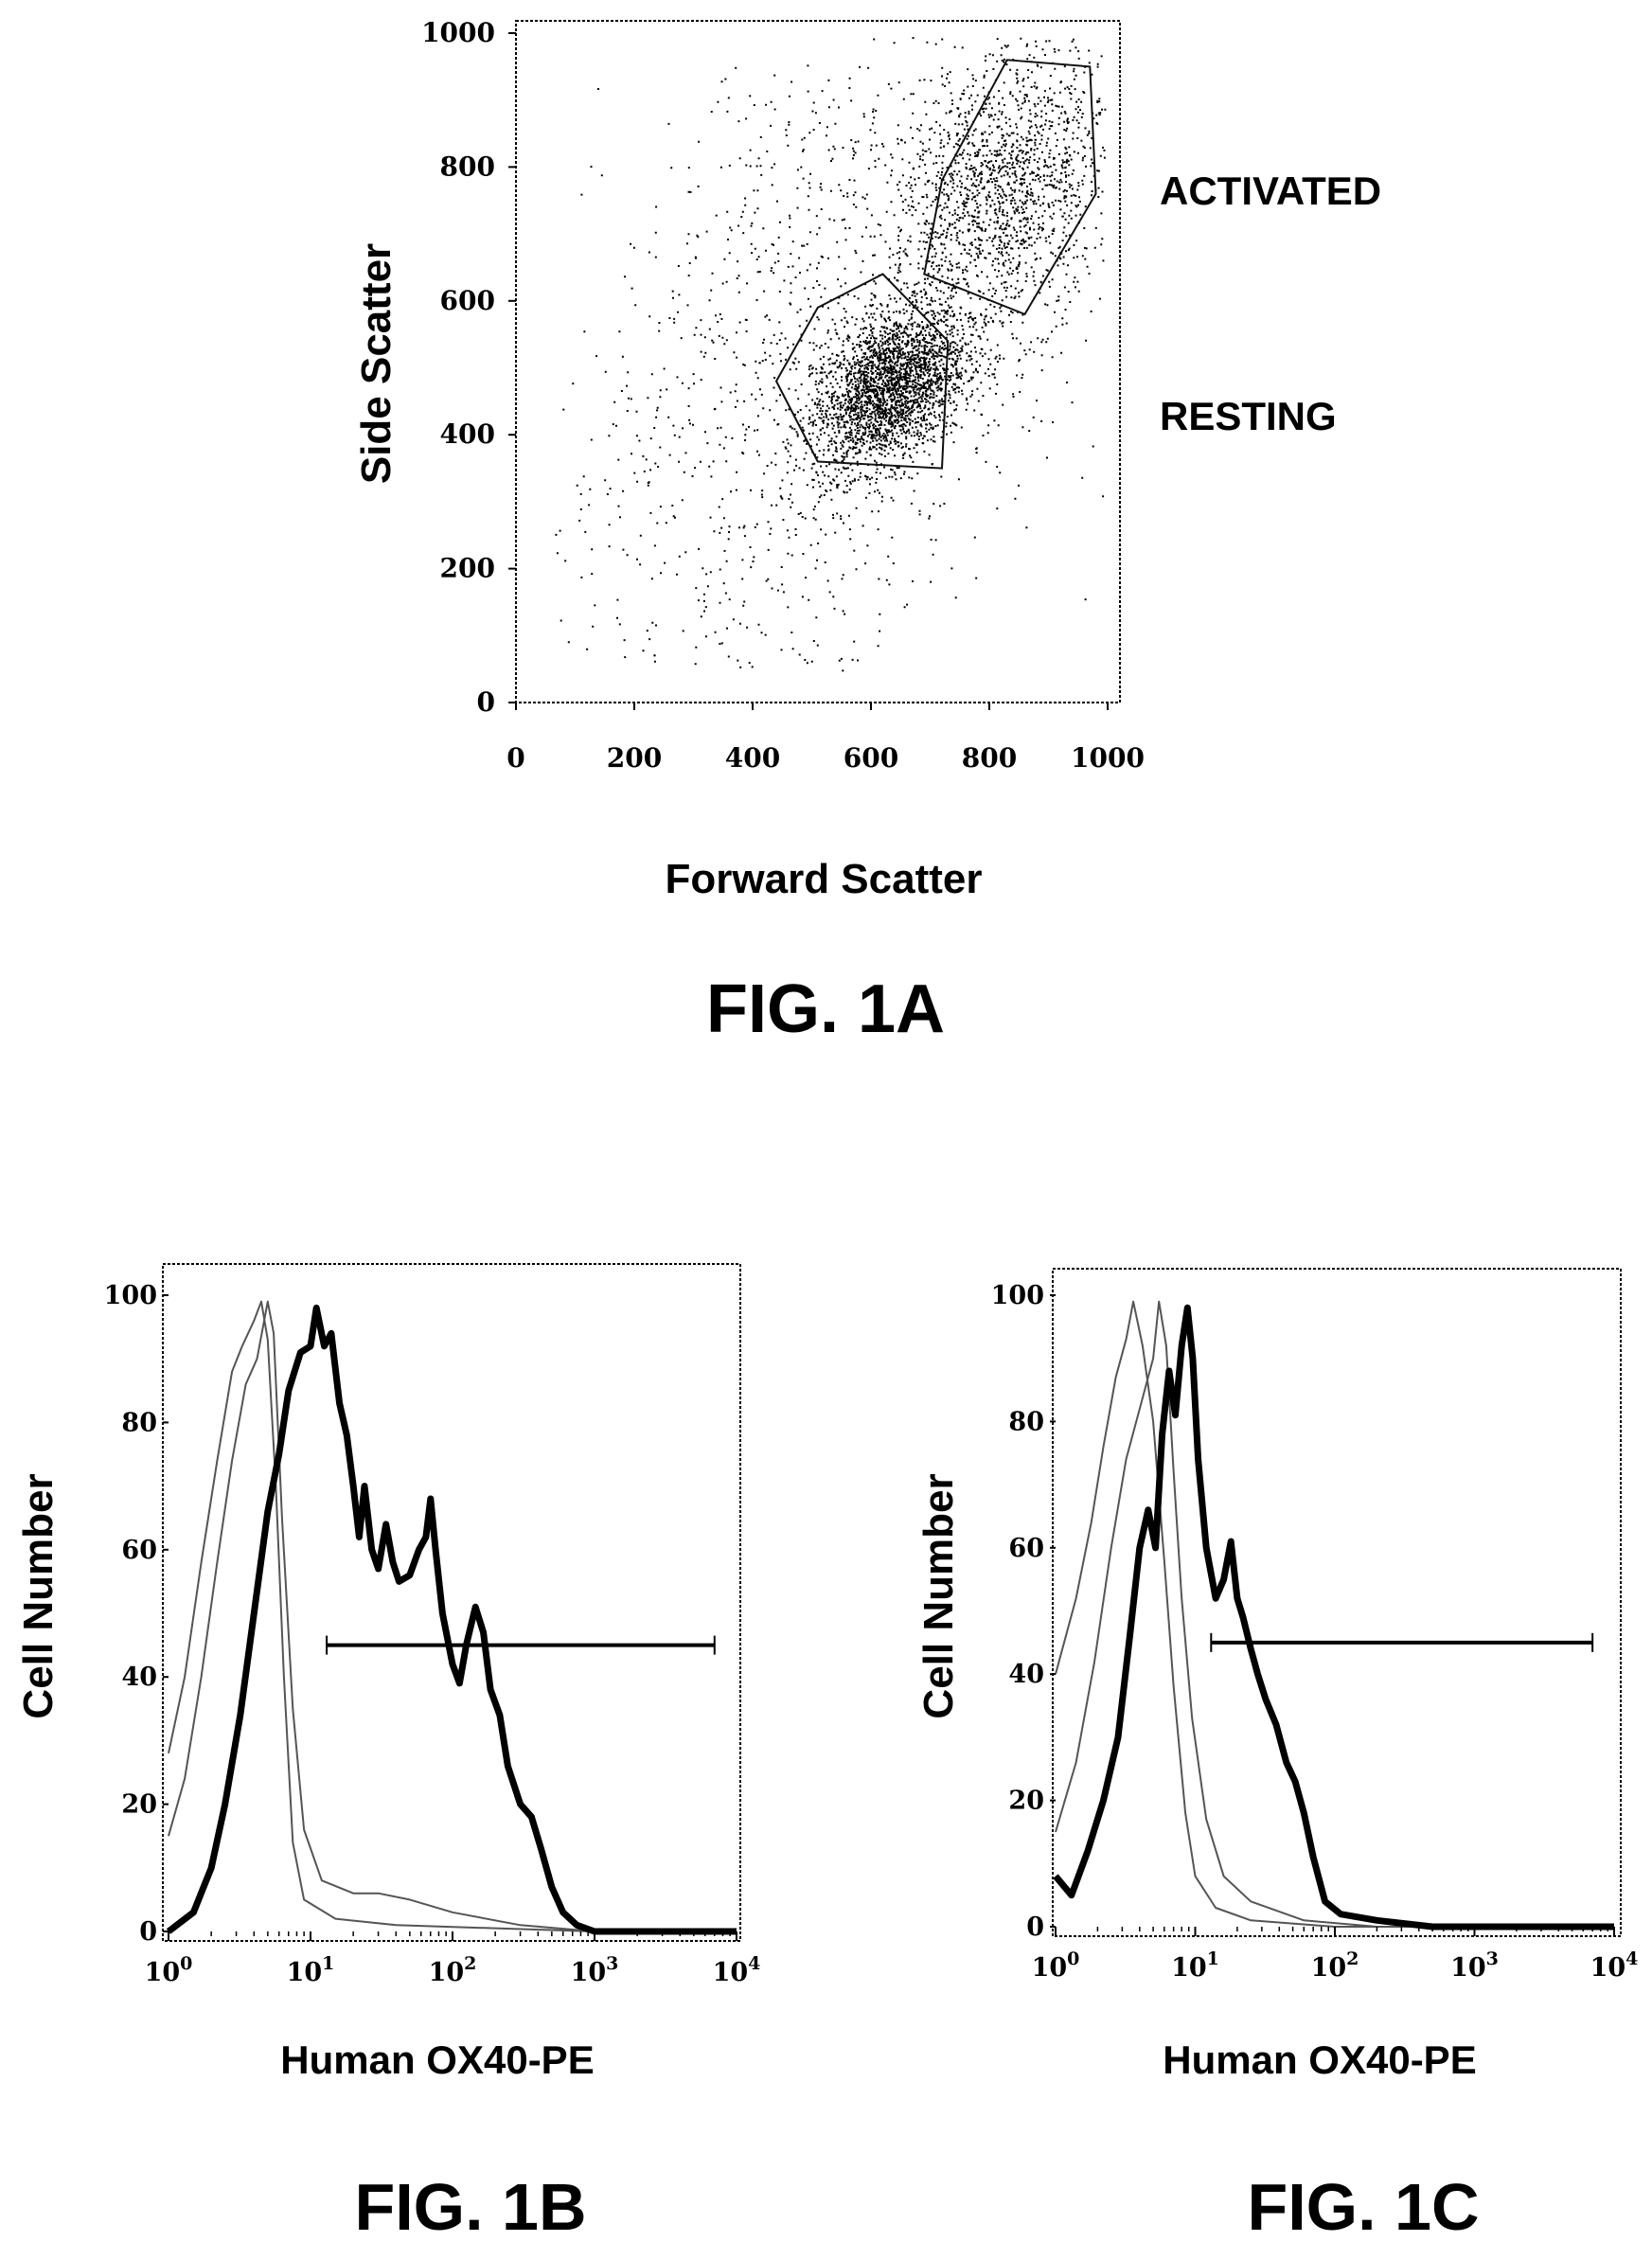 Image resolution: width=1652 pixels, height=2242 pixels. What do you see at coordinates (1026, 1548) in the screenshot?
I see `fig-1c-y-tick-label: 60` at bounding box center [1026, 1548].